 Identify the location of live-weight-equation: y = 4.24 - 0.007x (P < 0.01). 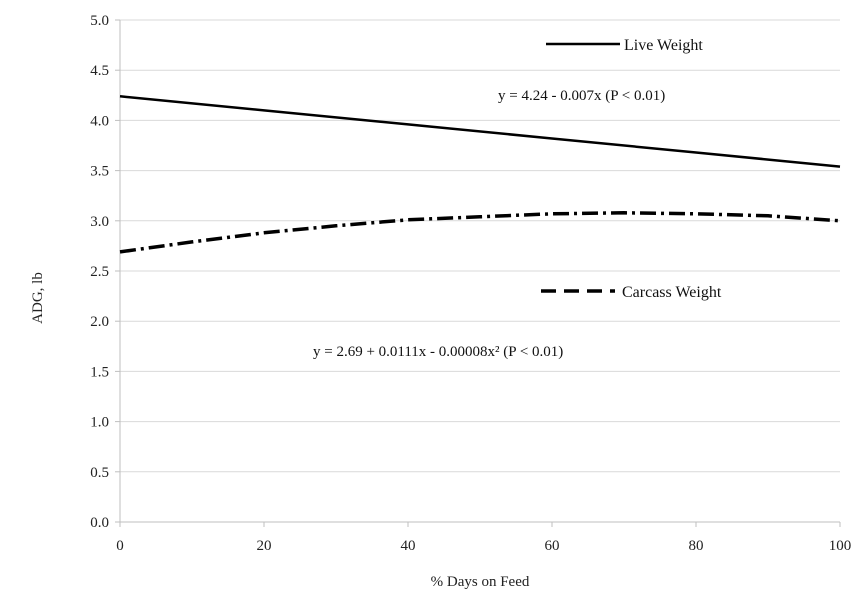
(581, 96).